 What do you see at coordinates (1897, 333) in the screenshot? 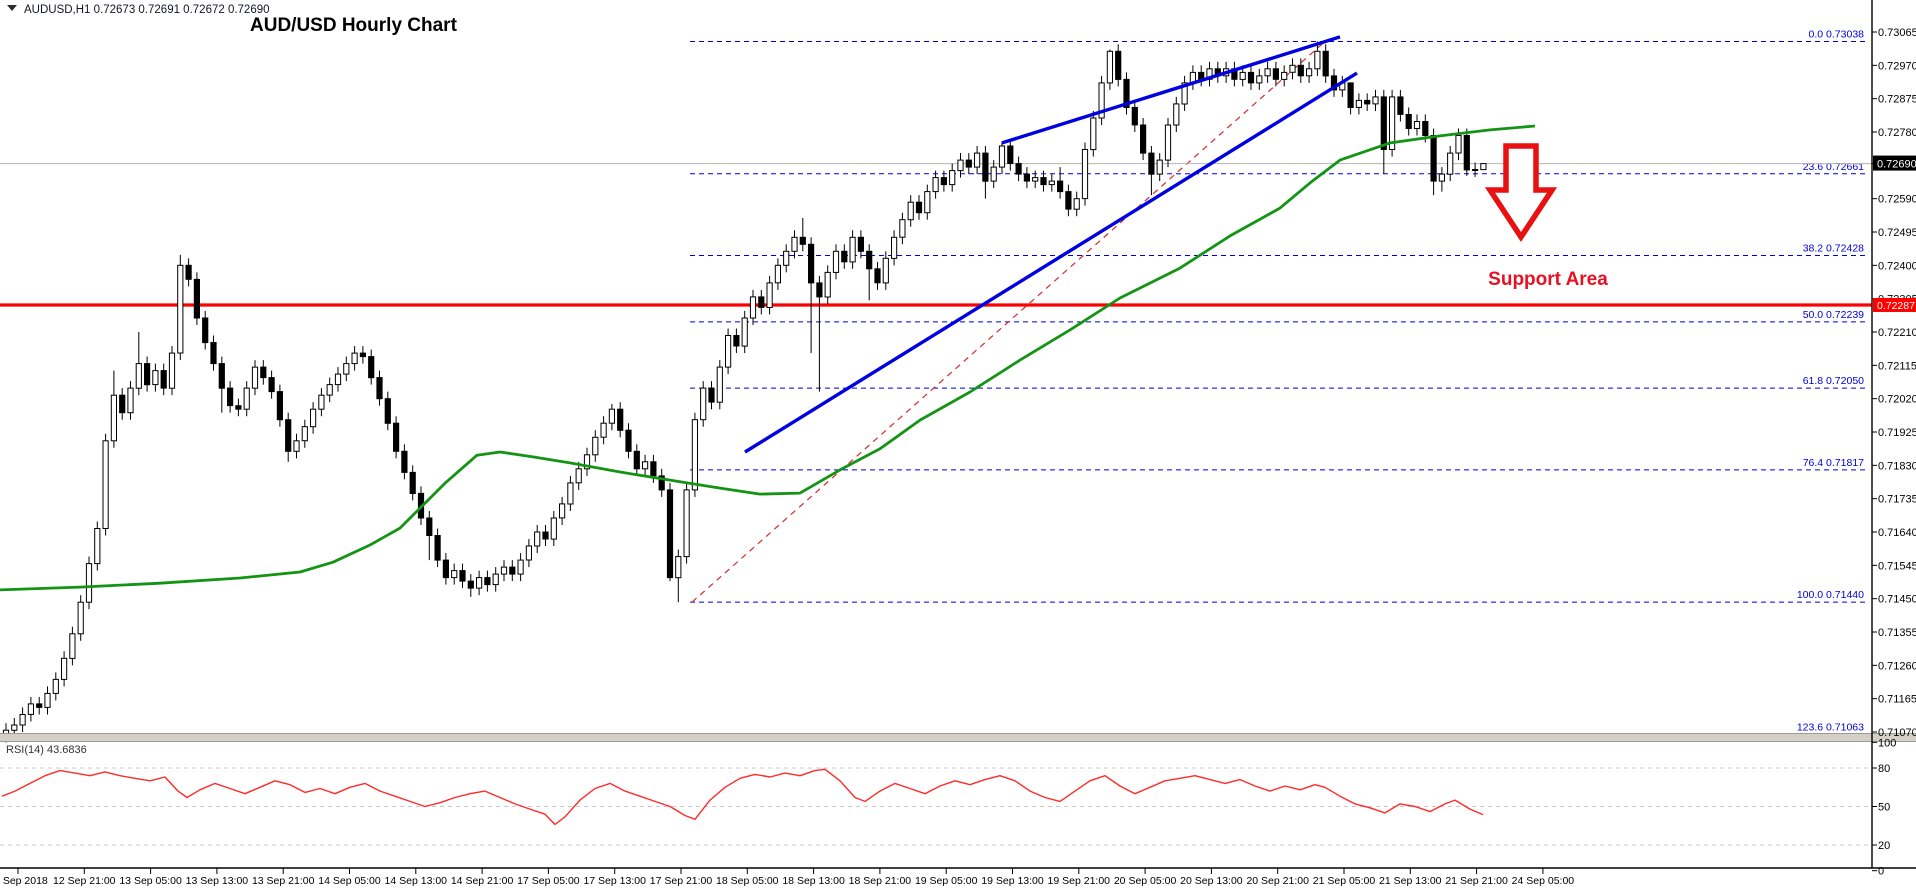
I see `price-axis-label: 0.72210` at bounding box center [1897, 333].